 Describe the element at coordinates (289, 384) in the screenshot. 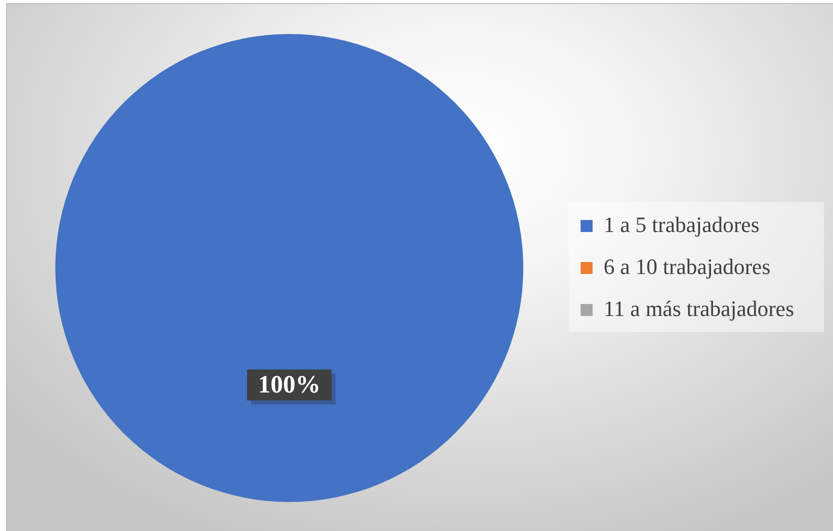

I see `data-label: 100%` at that location.